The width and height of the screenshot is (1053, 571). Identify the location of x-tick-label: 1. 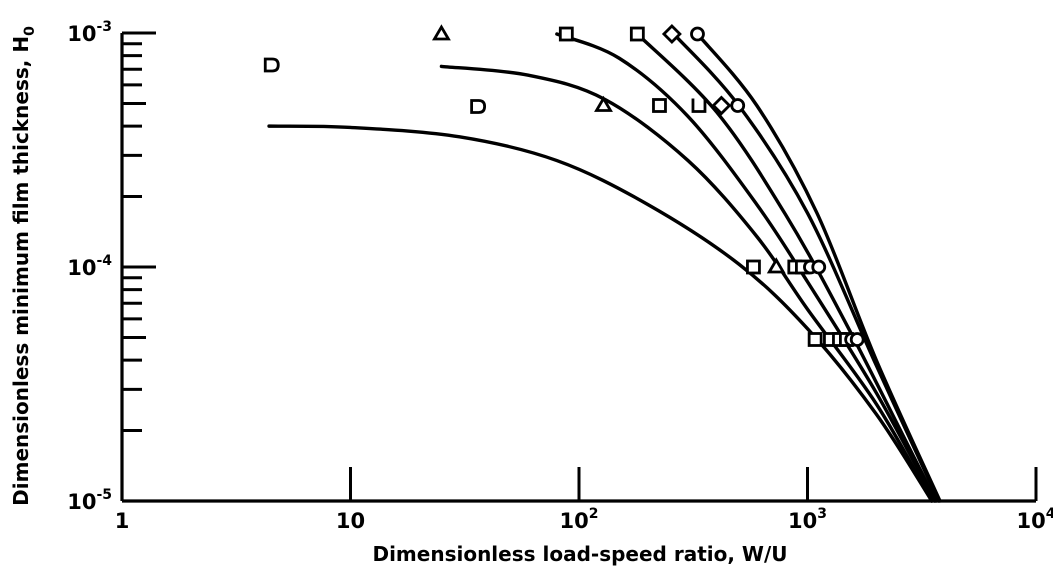
(122, 521).